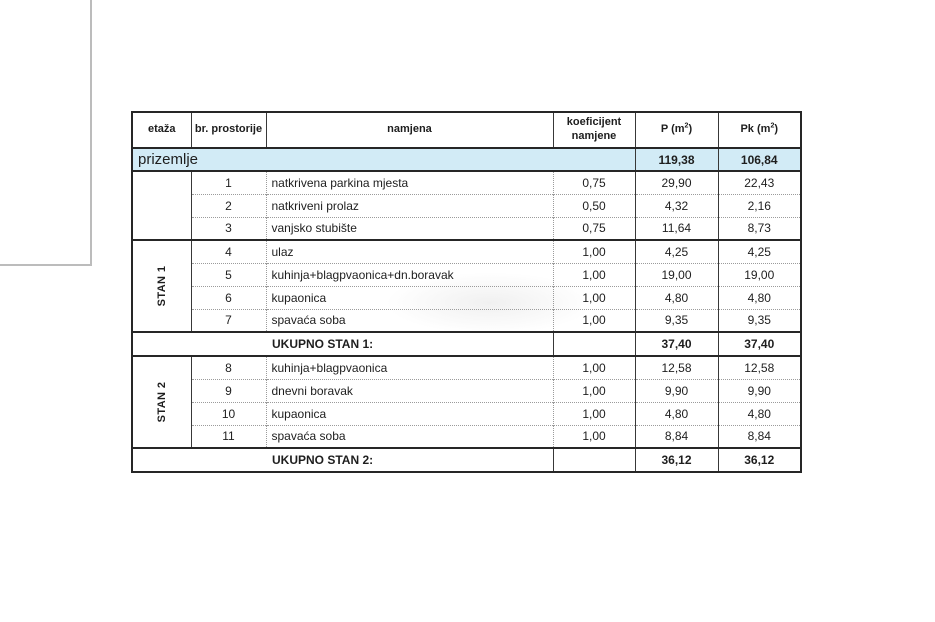  I want to click on stan1-label: STAN 1, so click(161, 286).